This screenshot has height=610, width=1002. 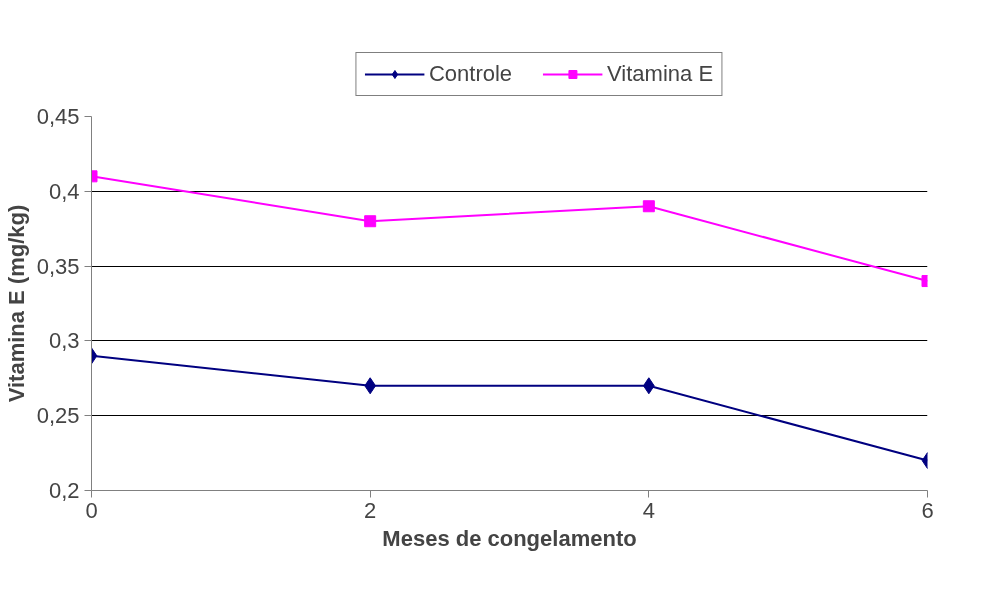 What do you see at coordinates (470, 74) in the screenshot?
I see `legend-label: Controle` at bounding box center [470, 74].